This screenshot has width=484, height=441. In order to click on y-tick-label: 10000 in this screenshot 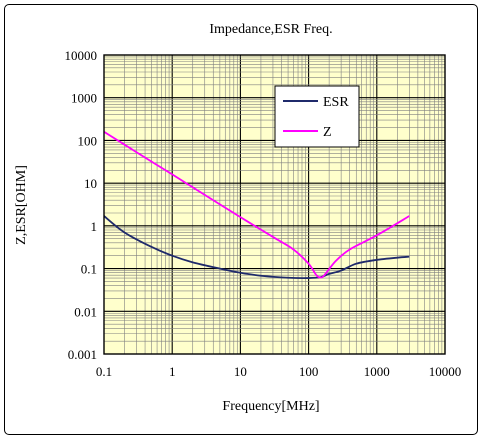, I will do `click(81, 55)`.